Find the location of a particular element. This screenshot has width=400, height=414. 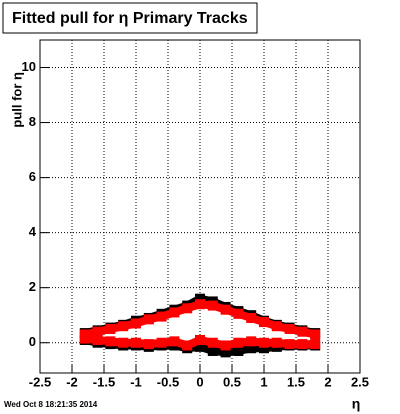

title-box is located at coordinates (130, 18).